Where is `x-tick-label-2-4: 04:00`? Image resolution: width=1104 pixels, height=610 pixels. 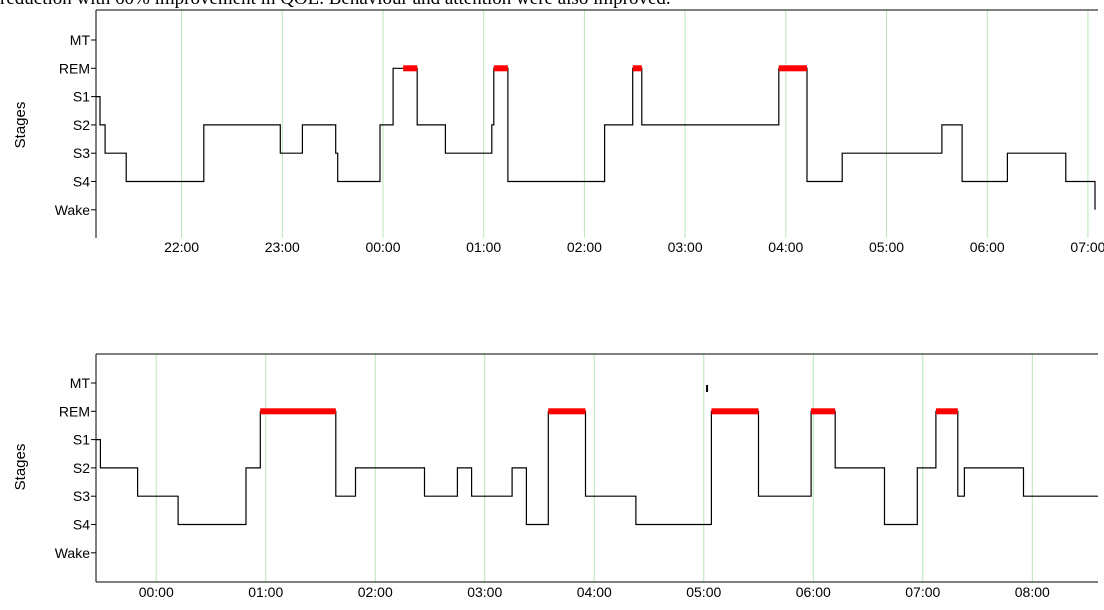 x-tick-label-2-4: 04:00 is located at coordinates (594, 592).